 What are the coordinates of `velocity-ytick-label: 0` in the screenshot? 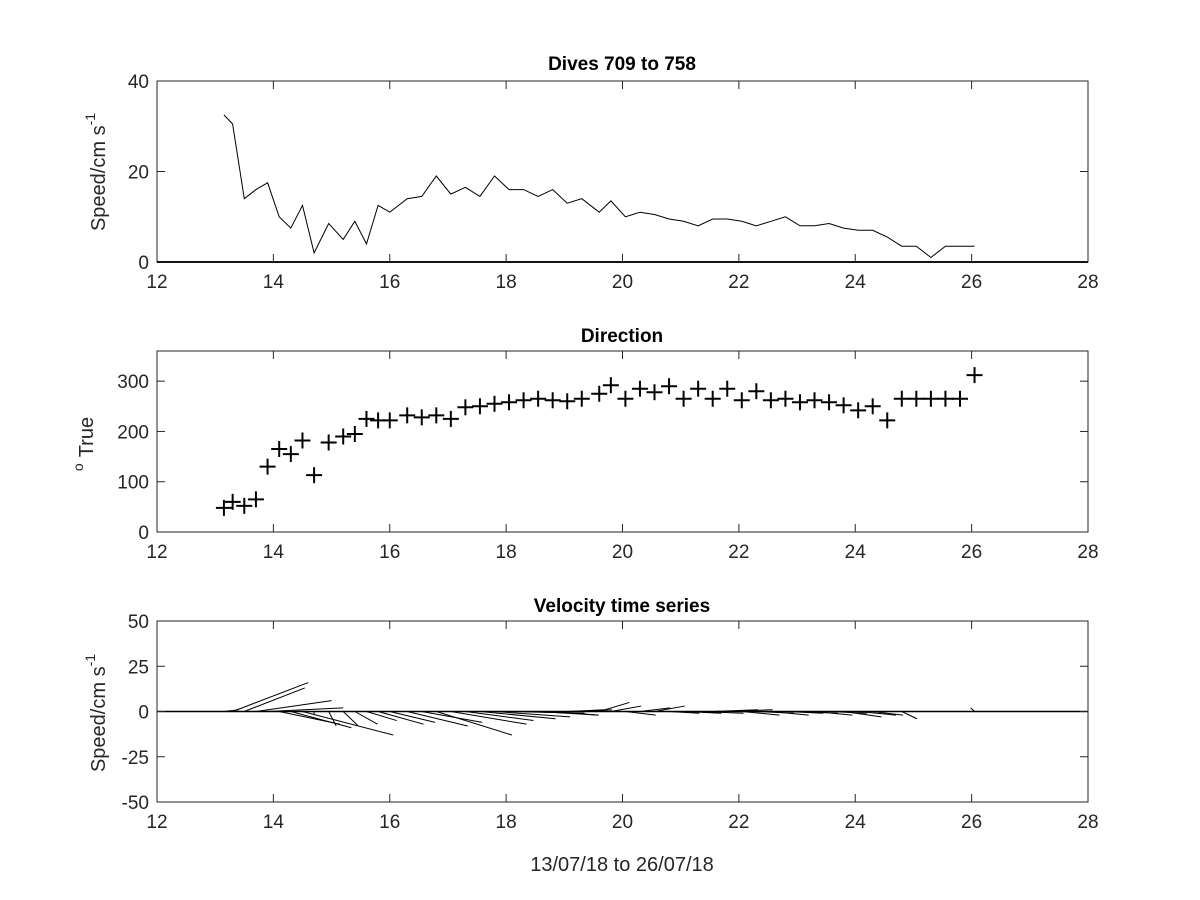 It's located at (143, 713).